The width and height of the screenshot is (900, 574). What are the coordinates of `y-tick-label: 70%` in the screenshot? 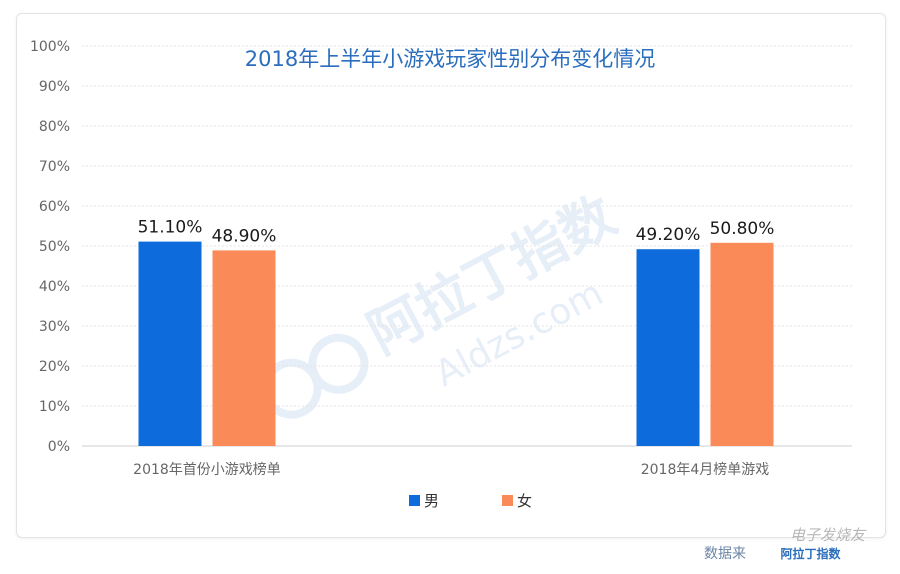 It's located at (54, 167).